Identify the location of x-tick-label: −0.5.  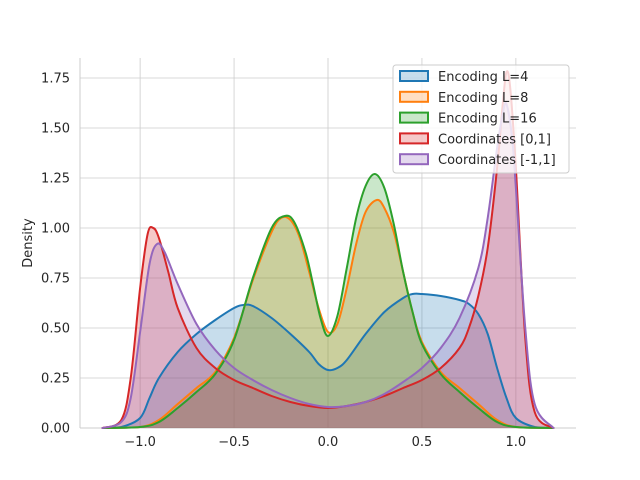
(234, 442).